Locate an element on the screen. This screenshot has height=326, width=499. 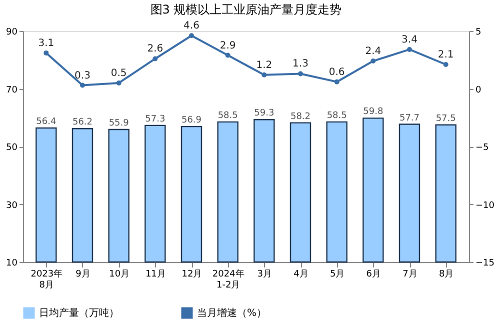
data-label: 59.3 is located at coordinates (264, 113).